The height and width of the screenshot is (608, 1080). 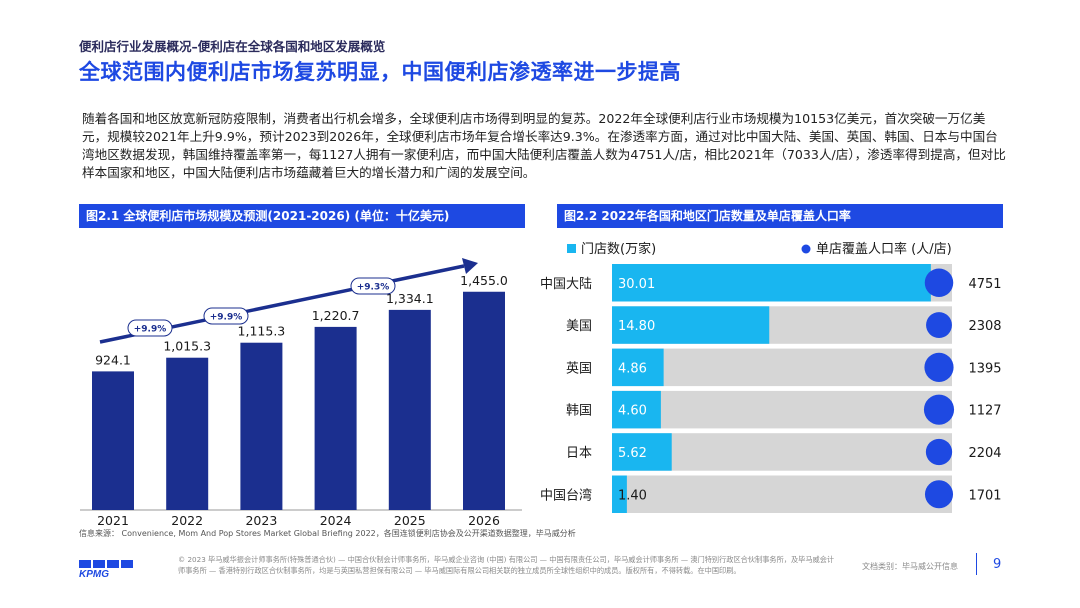 What do you see at coordinates (780, 216) in the screenshot?
I see `chart-right-title: 图2.2 2022年各国和地区门店数量及单店覆盖人口率` at bounding box center [780, 216].